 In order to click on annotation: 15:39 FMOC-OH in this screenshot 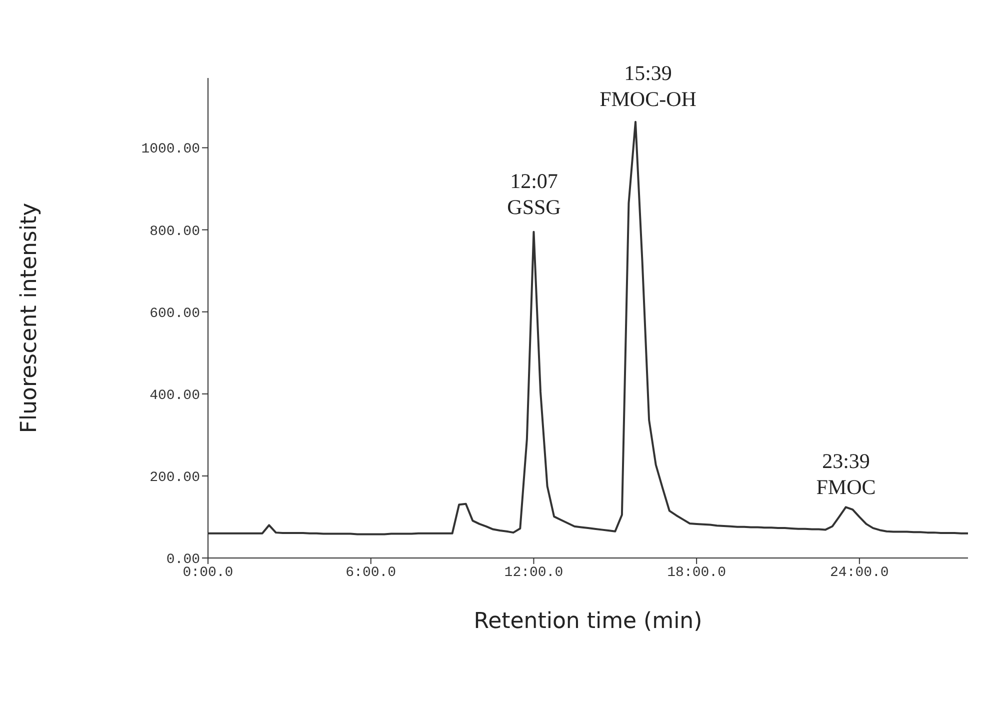, I will do `click(648, 86)`.